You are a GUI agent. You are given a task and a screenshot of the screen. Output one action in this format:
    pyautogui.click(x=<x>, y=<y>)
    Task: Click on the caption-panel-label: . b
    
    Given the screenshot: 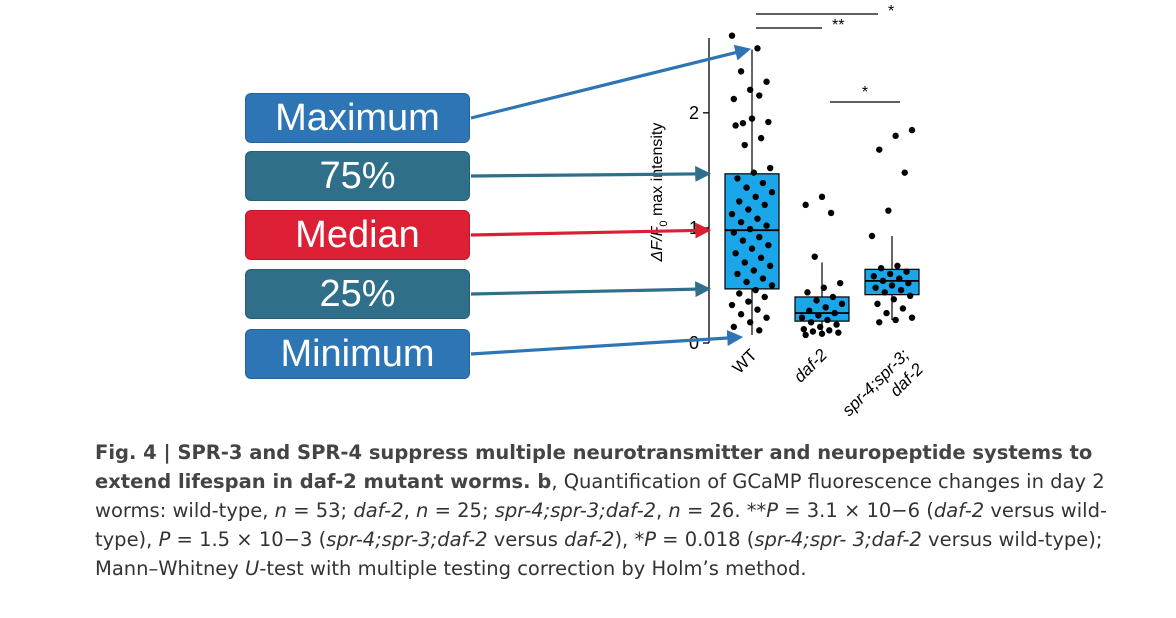 What is the action you would take?
    pyautogui.click(x=537, y=481)
    